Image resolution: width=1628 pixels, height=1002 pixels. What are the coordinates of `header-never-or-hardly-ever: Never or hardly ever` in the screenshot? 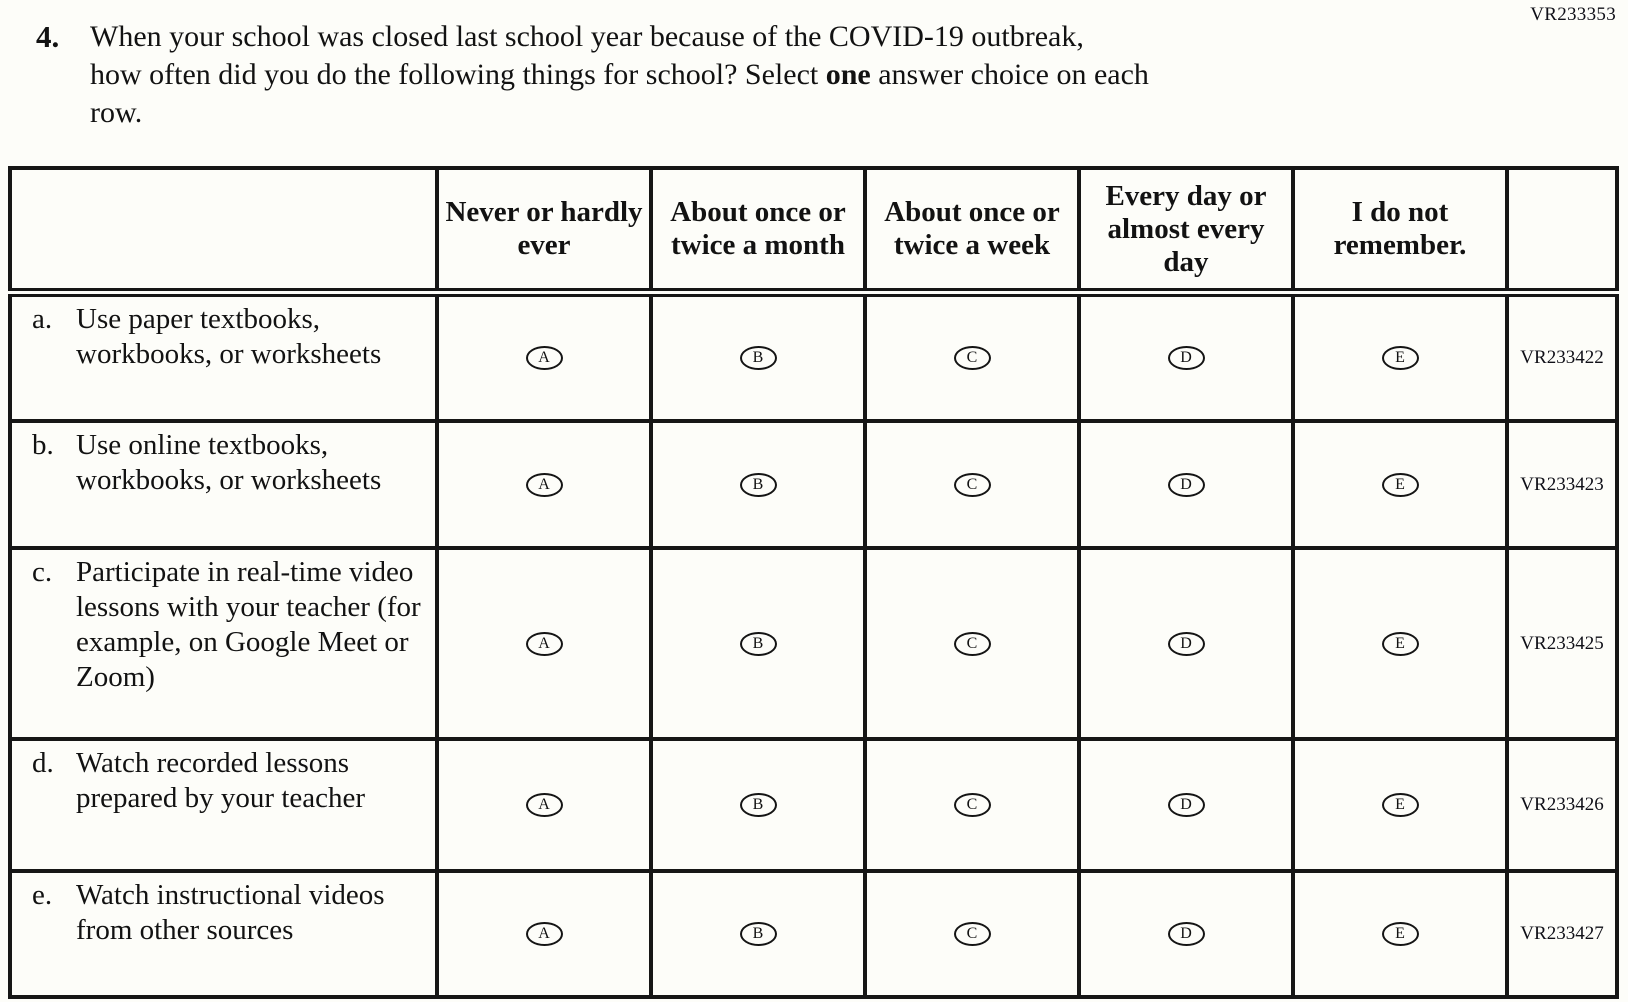 It's located at (544, 231).